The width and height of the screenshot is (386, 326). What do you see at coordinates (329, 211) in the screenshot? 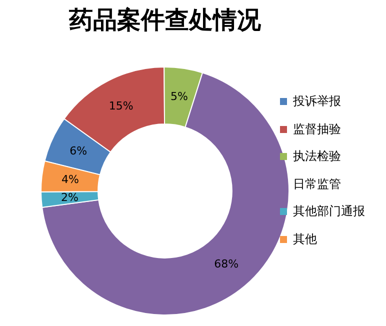
I see `legend-label: 其他部门通报` at bounding box center [329, 211].